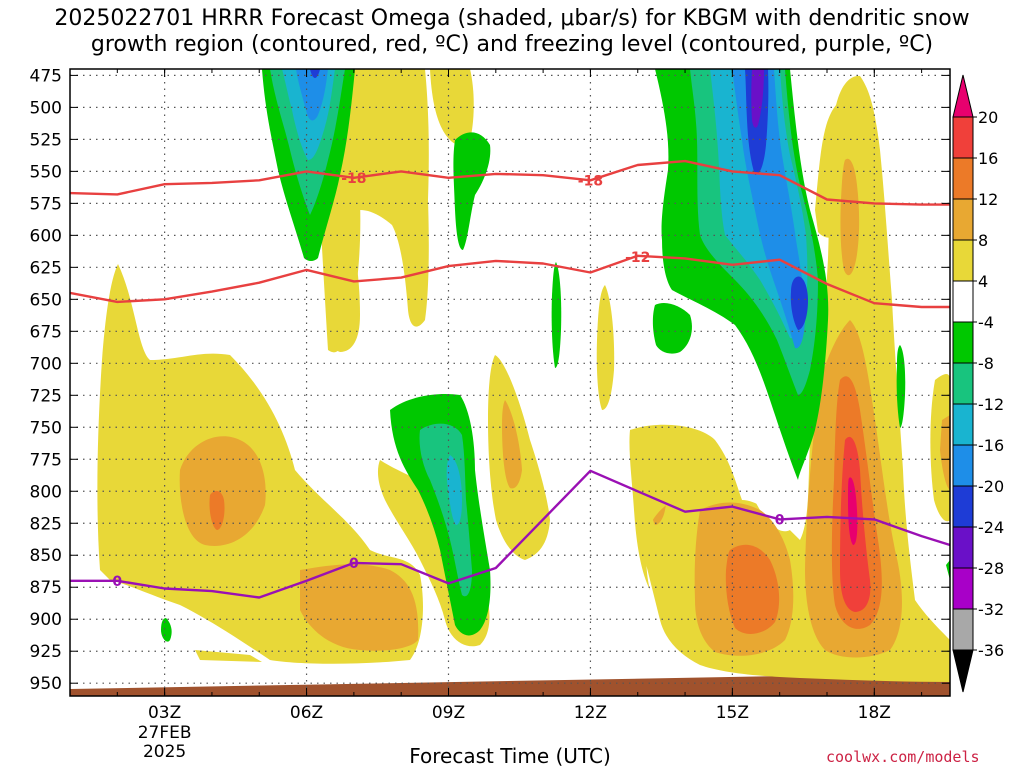  I want to click on shade-east-white-gap, so click(764, 466).